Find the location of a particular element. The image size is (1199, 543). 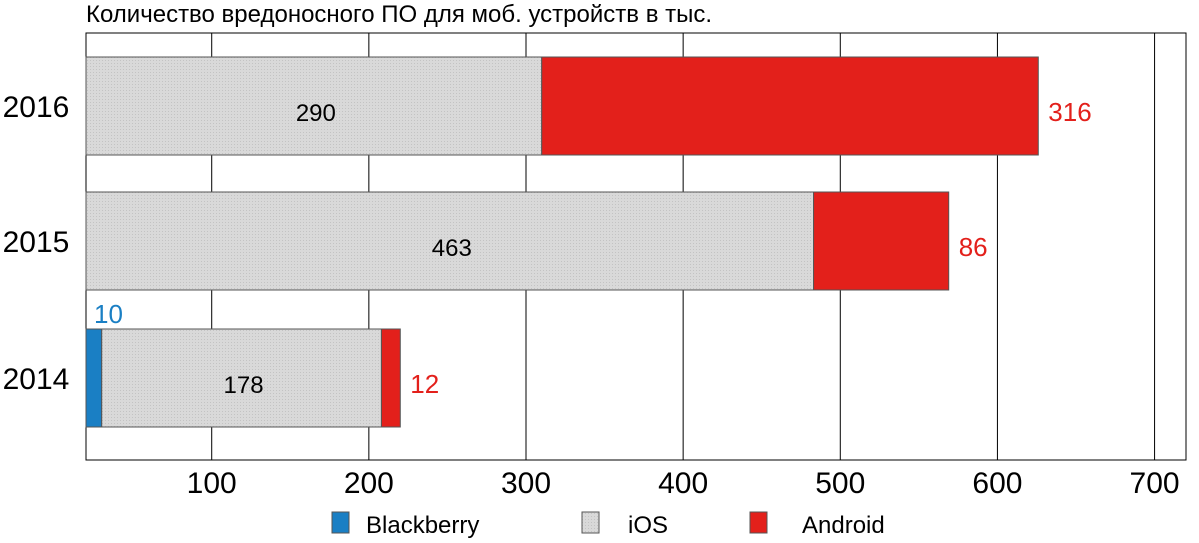

legend: Blackberry iOS Android is located at coordinates (608, 525).